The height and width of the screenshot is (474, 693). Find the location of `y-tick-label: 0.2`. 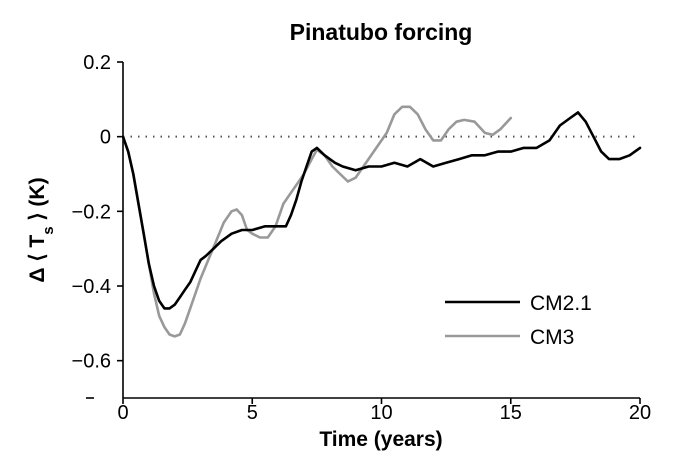

y-tick-label: 0.2 is located at coordinates (97, 63).